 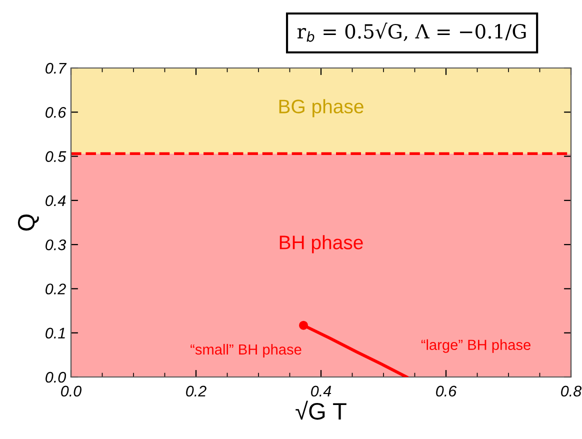 I want to click on y-tick-label: 0.0, so click(x=56, y=377).